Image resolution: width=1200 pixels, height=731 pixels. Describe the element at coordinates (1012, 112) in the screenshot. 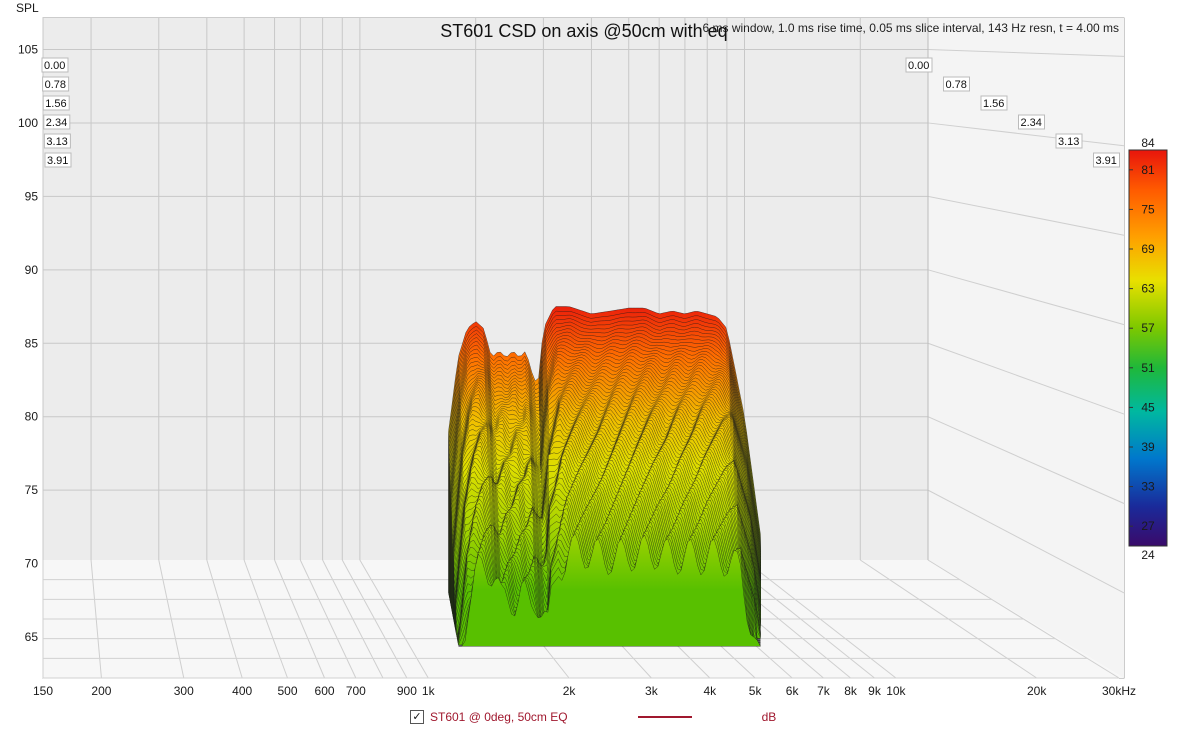

I see `time-labels-right: 0.00 0.78 1.56 2.34 3.13 3.91` at that location.